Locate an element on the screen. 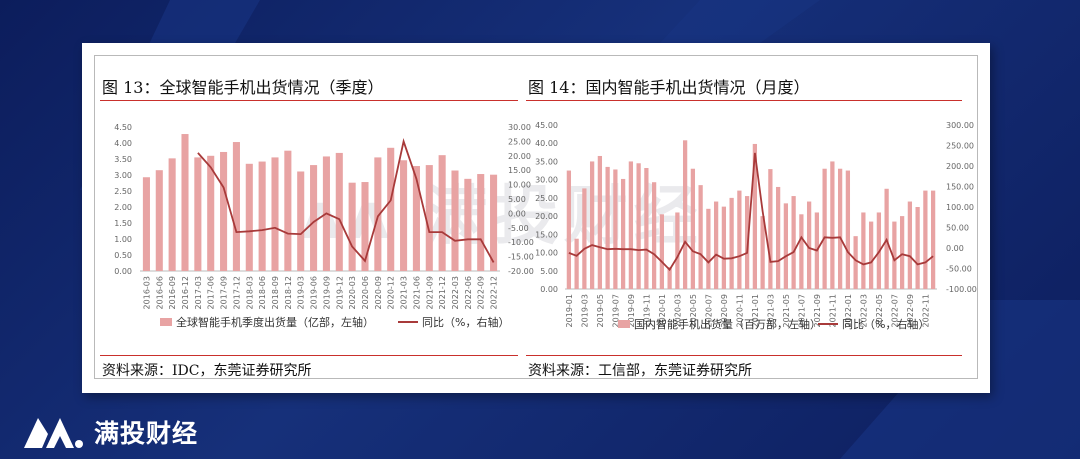  left-chart-source: 资料来源：IDC，东莞证券研究所 is located at coordinates (207, 371).